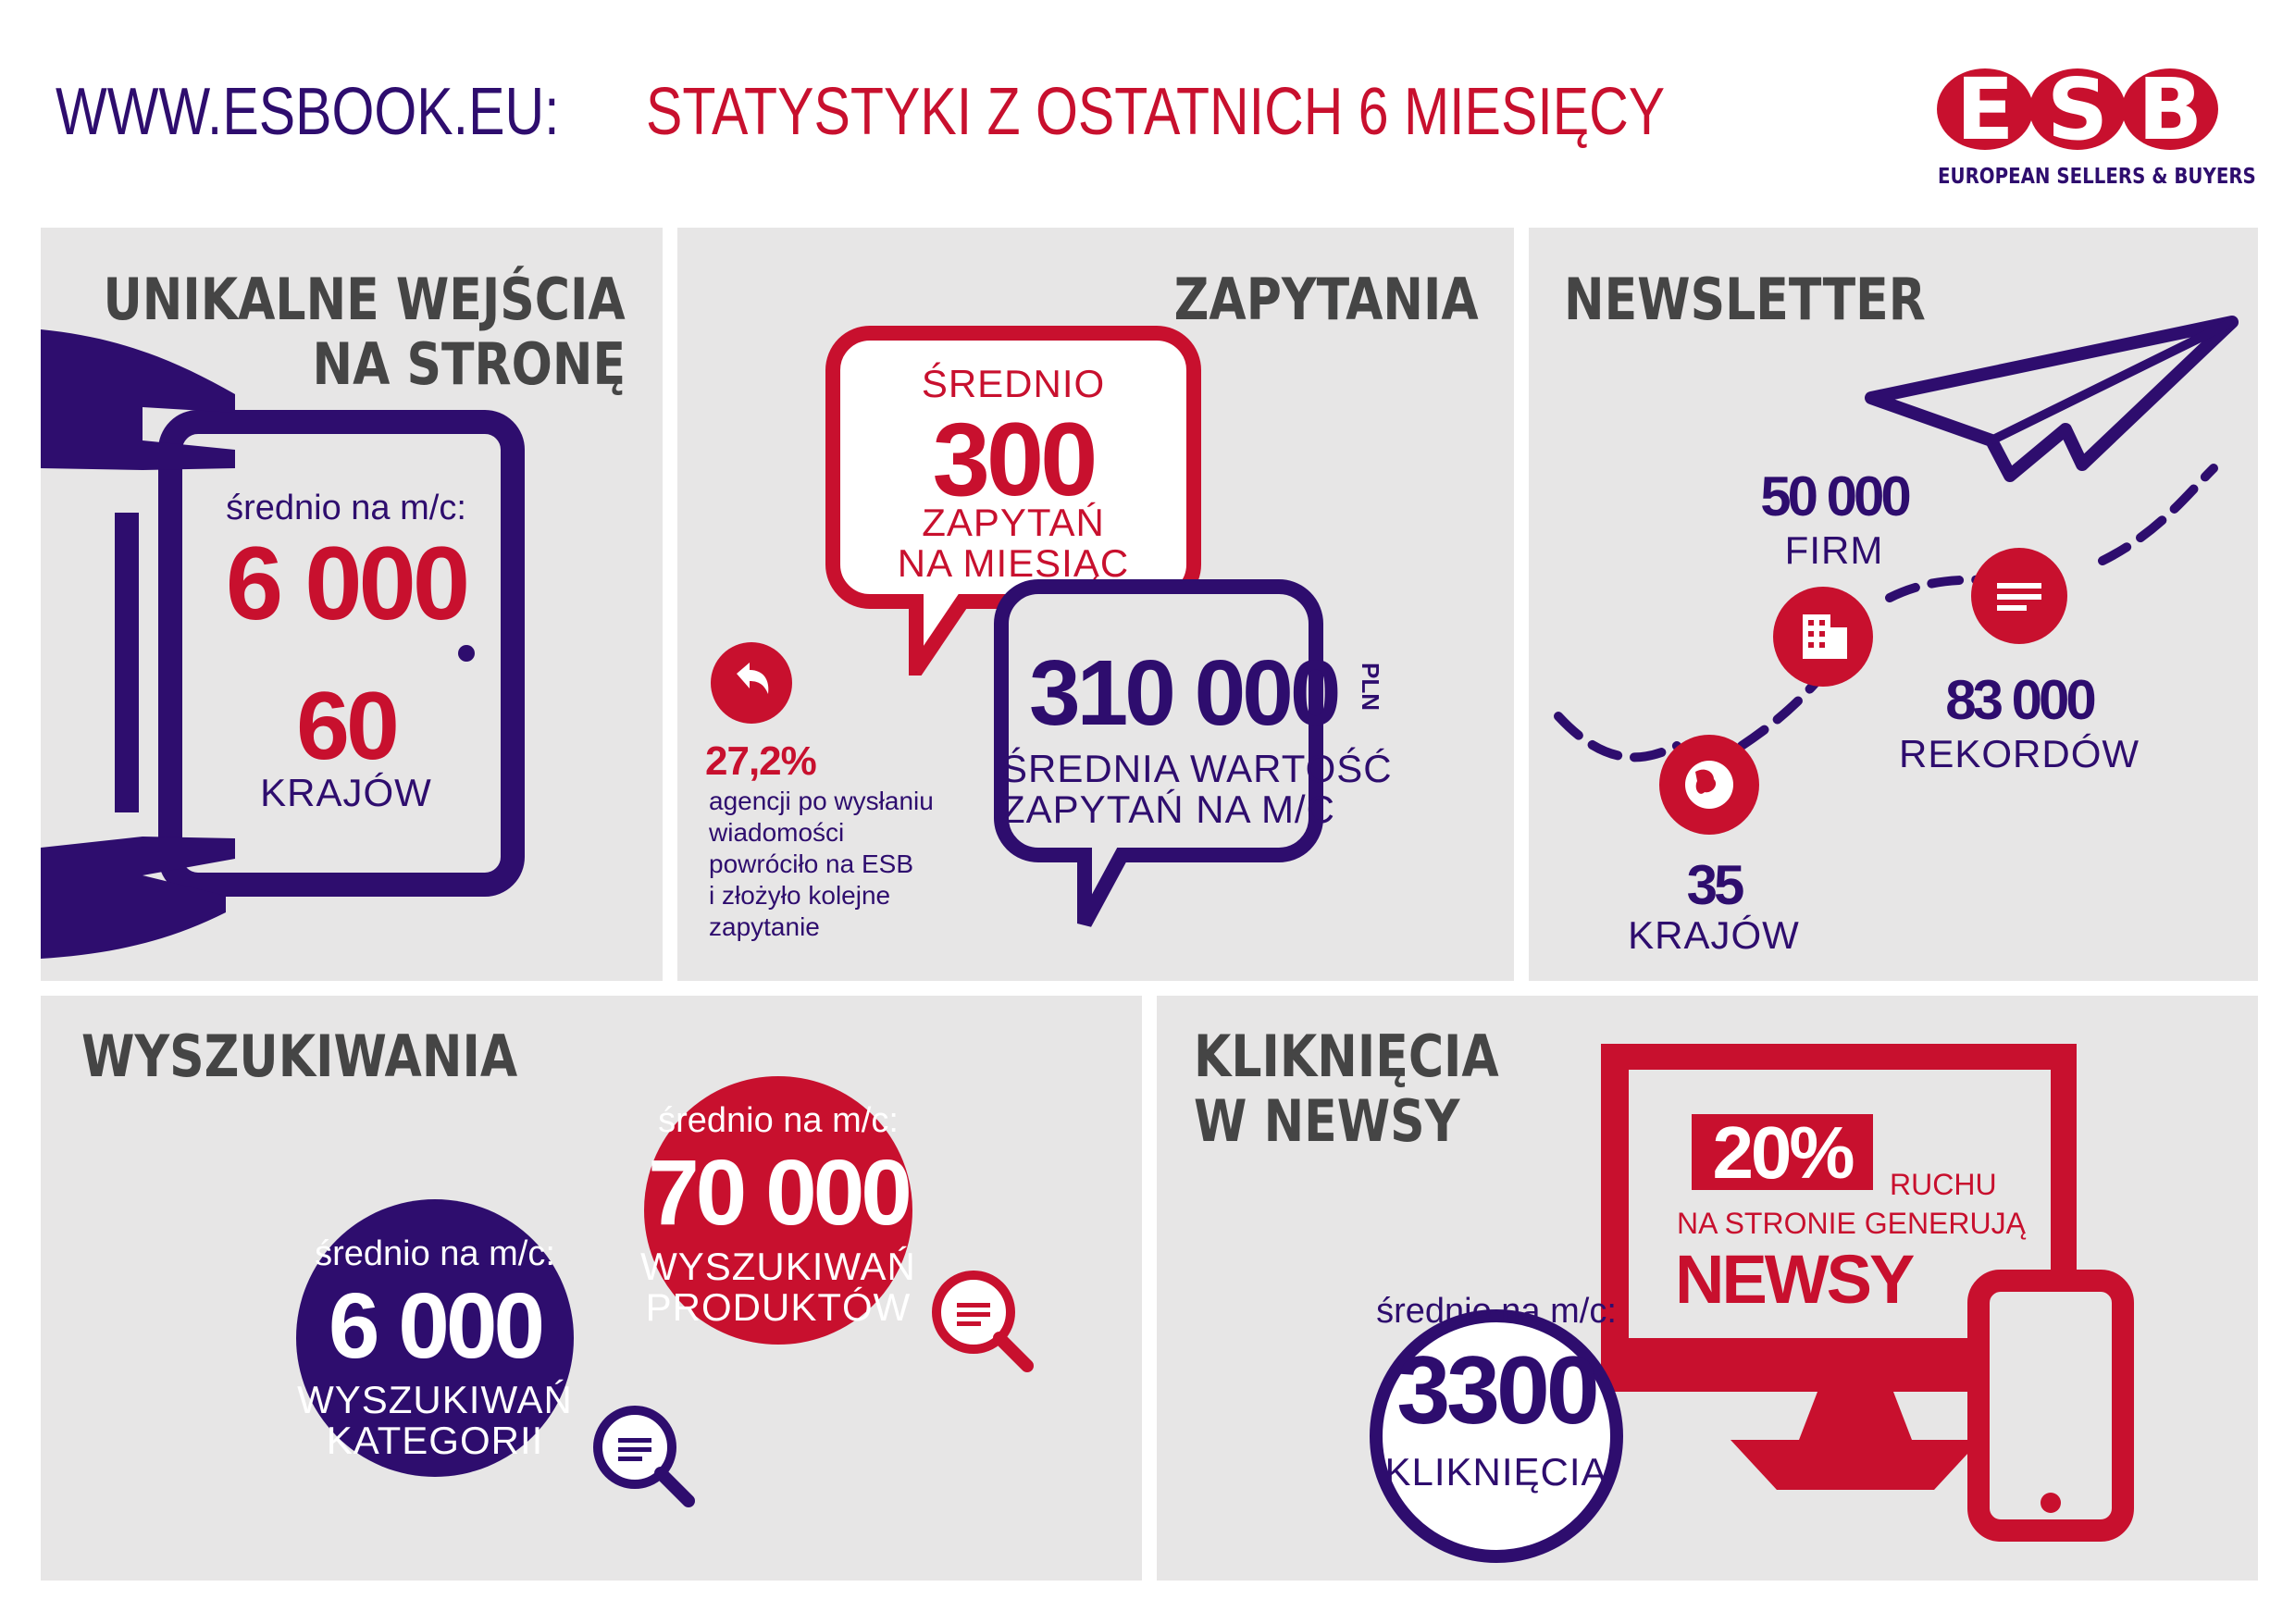  I want to click on newsletter-path, so click(1897, 575).